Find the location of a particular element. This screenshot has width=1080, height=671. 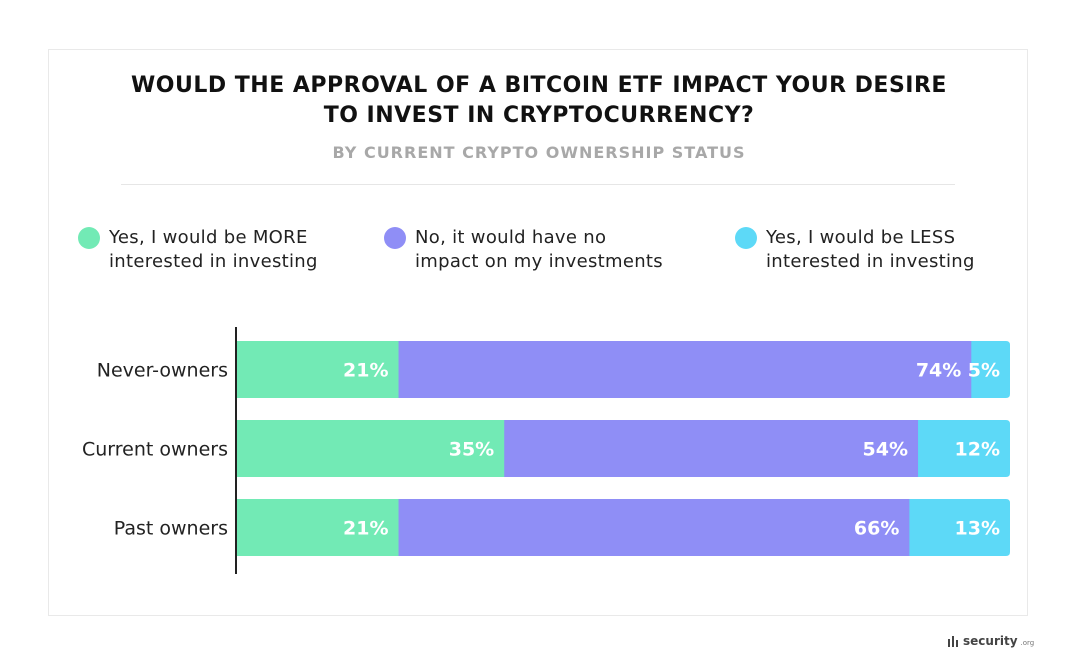

bar-past-owners-less is located at coordinates (959, 527).